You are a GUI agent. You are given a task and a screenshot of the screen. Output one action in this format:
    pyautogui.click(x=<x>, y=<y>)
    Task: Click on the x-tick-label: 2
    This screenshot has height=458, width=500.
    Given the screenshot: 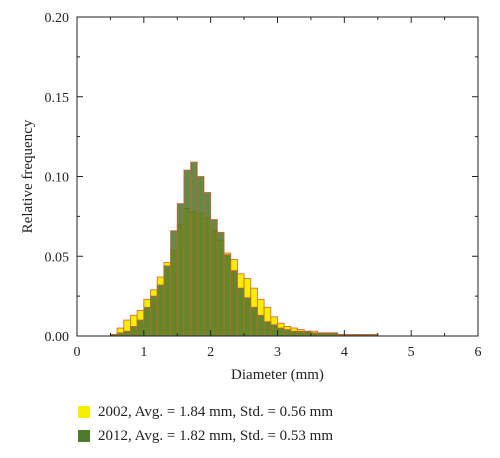 What is the action you would take?
    pyautogui.click(x=210, y=352)
    